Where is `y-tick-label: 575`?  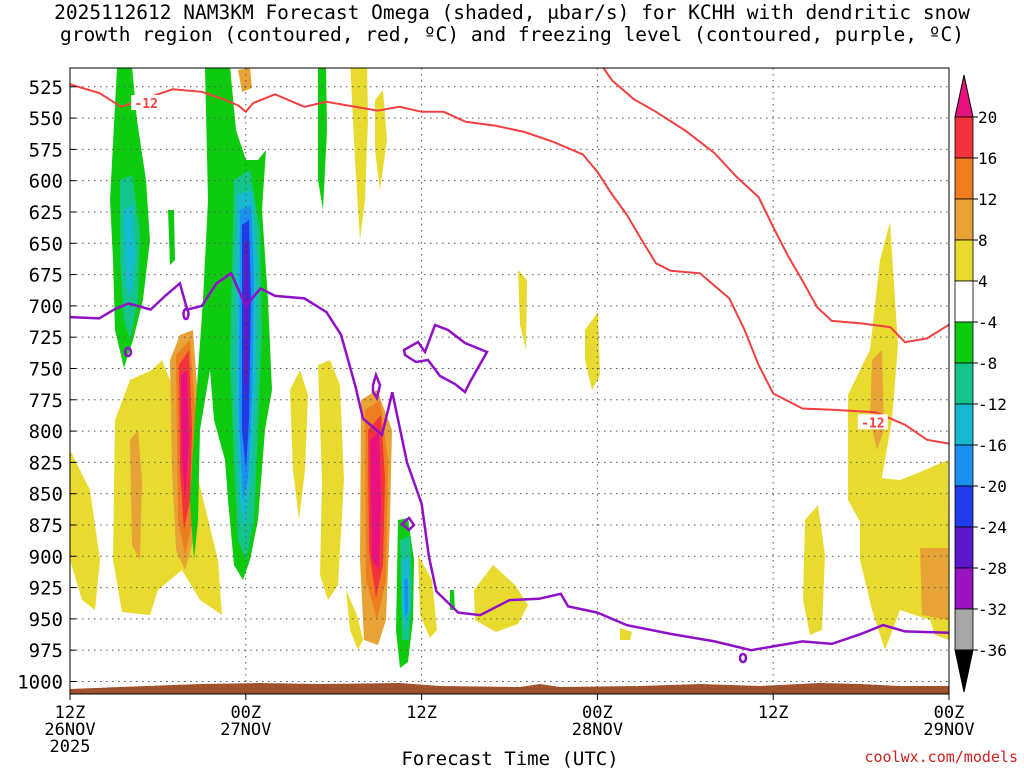
y-tick-label: 575 is located at coordinates (46, 150).